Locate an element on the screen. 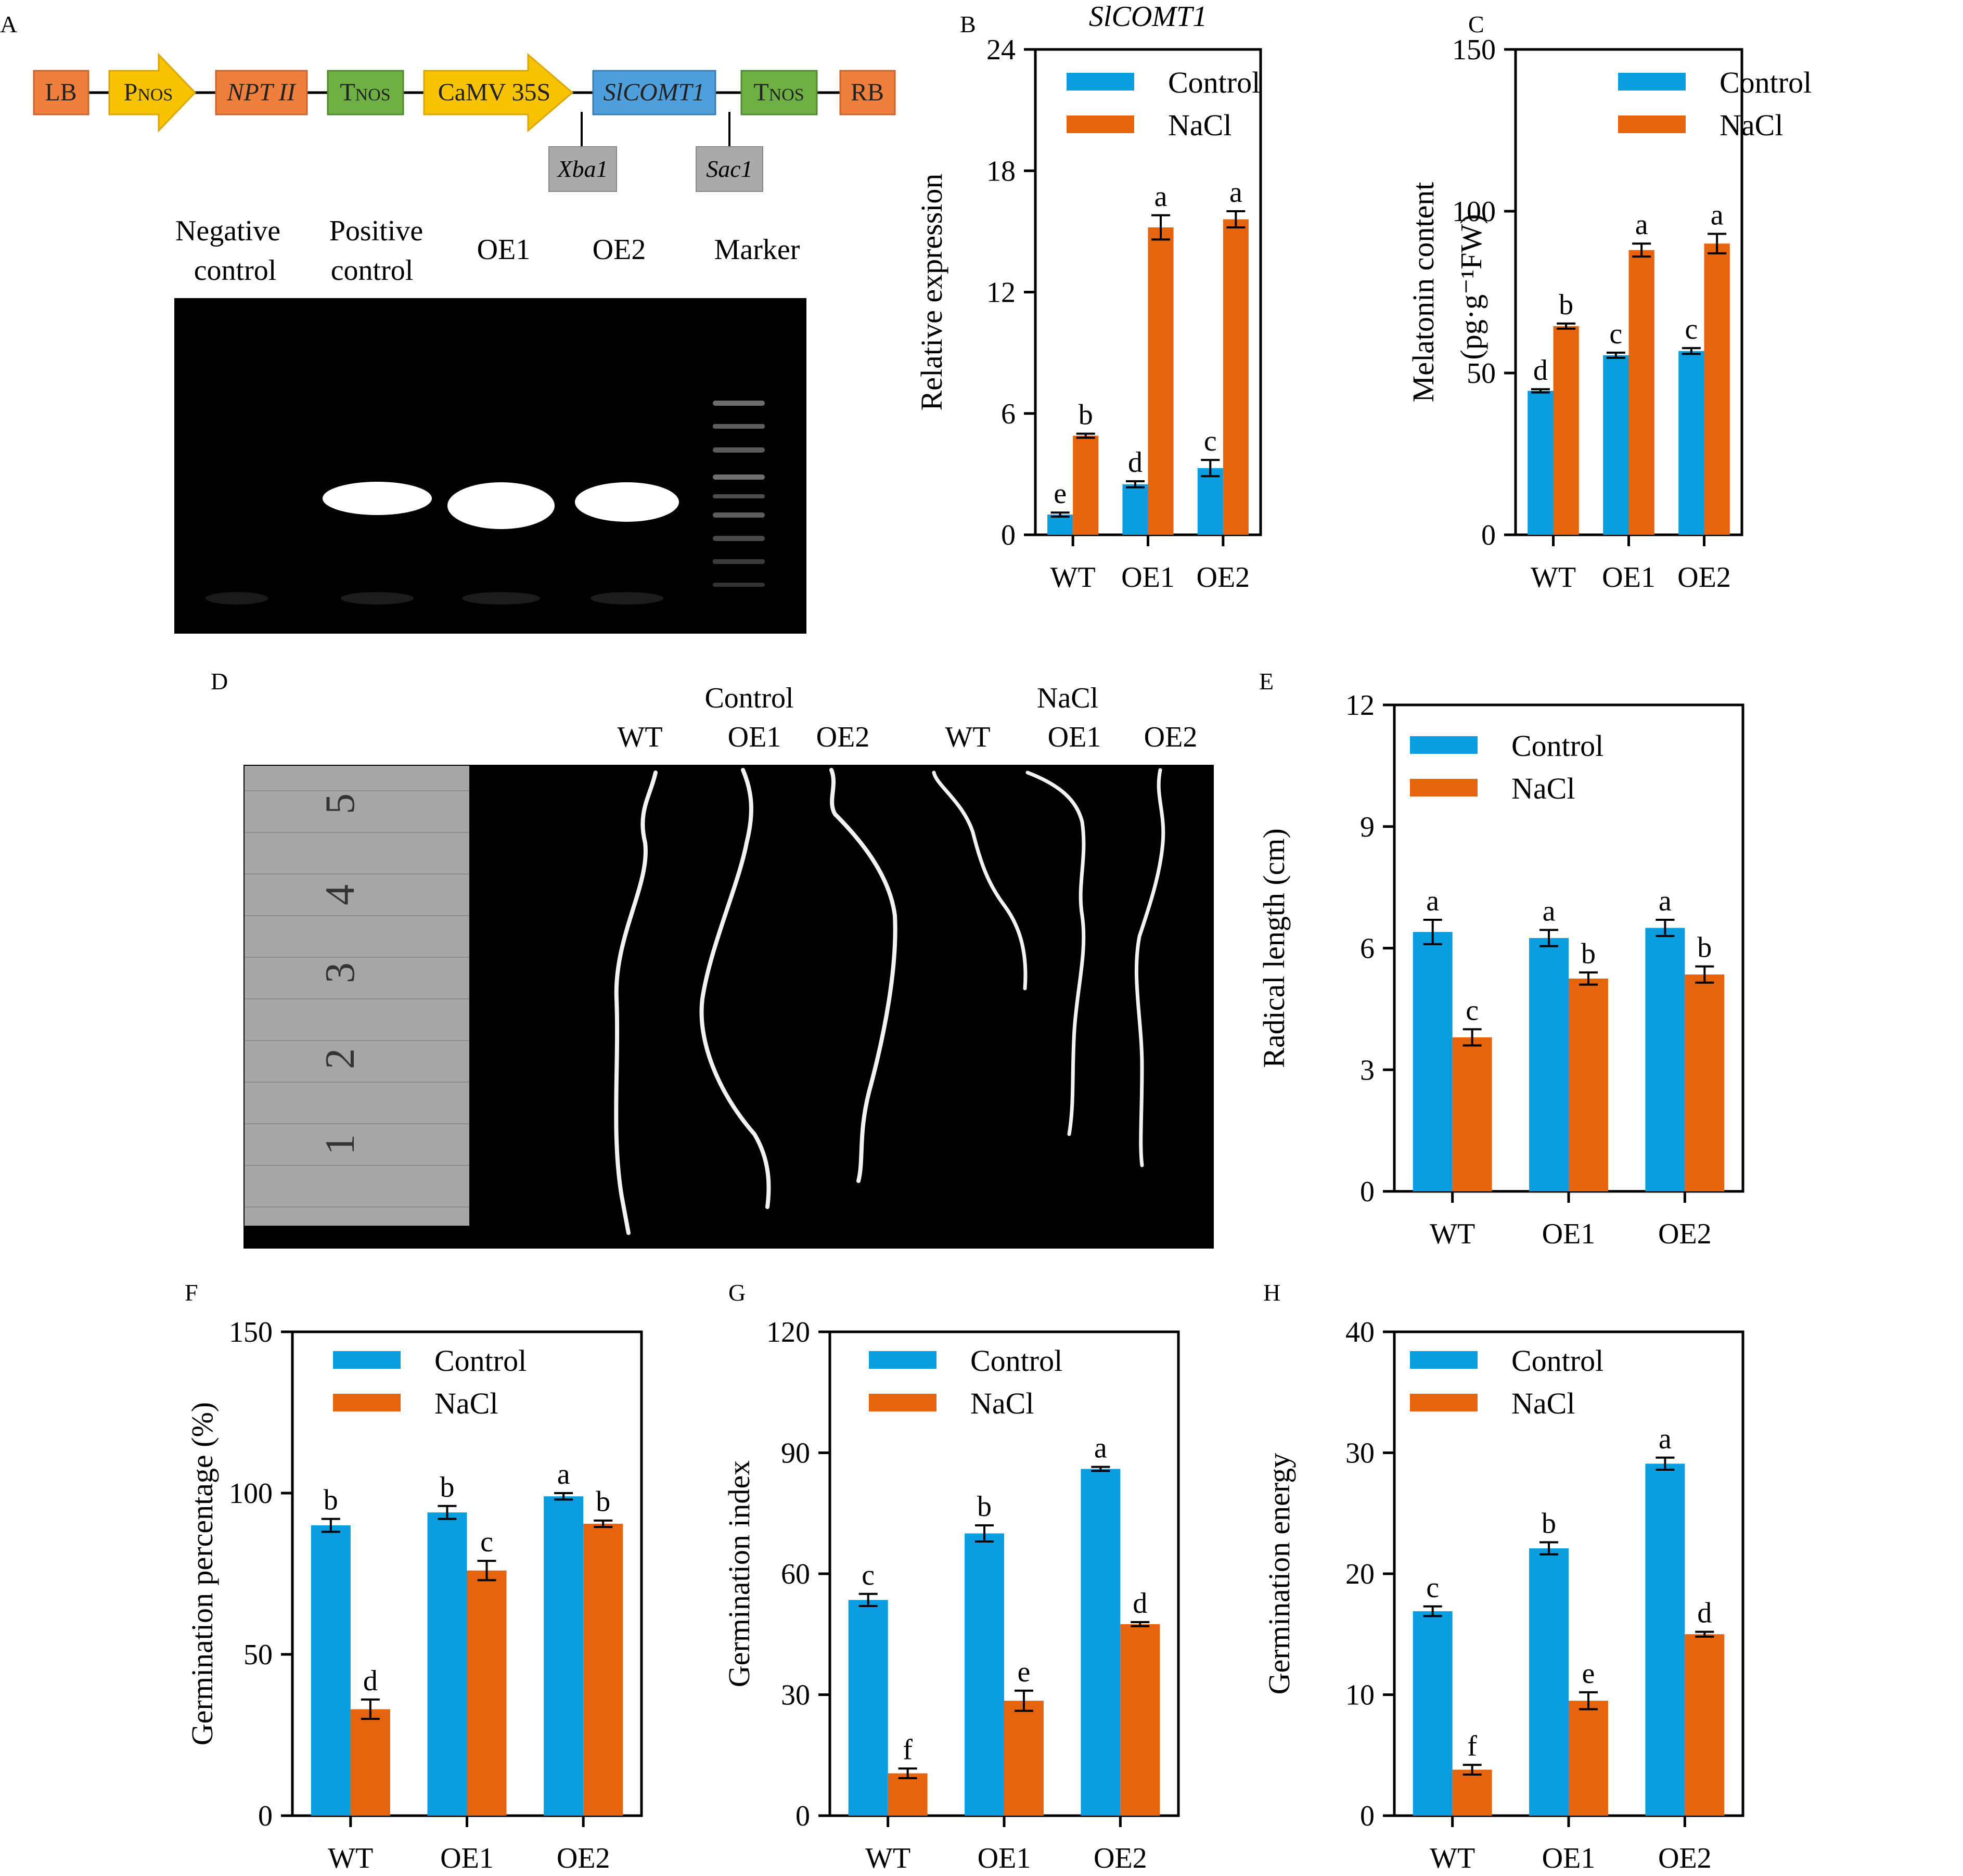 This screenshot has height=1876, width=1963. site-sac1-label: Sac1 is located at coordinates (729, 169).